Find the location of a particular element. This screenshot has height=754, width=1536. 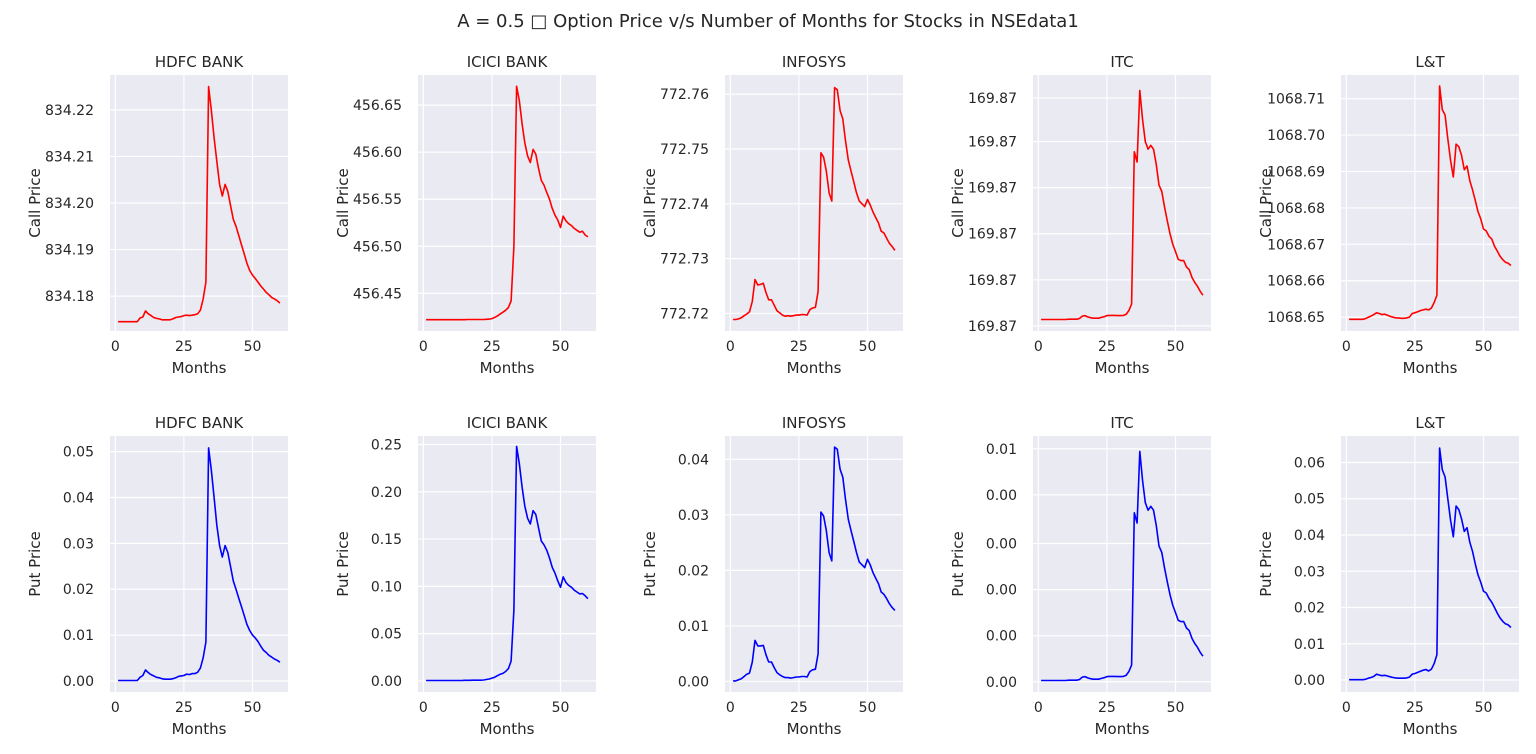

y-tick-label: 772.76 is located at coordinates (684, 95).